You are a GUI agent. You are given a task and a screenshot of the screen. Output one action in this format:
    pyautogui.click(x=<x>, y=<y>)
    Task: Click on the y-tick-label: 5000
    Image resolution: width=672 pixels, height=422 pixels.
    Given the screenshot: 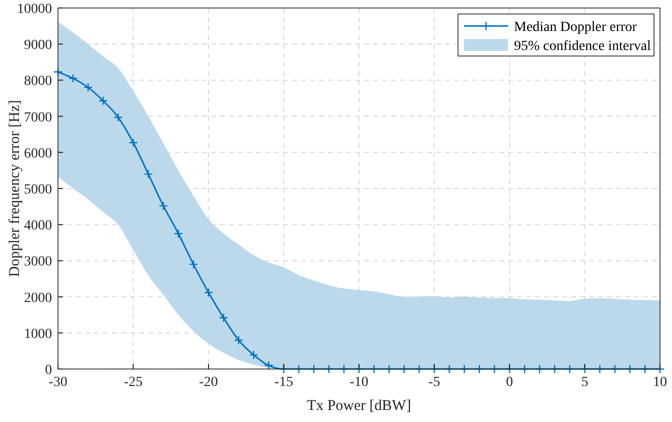 What is the action you would take?
    pyautogui.click(x=38, y=190)
    